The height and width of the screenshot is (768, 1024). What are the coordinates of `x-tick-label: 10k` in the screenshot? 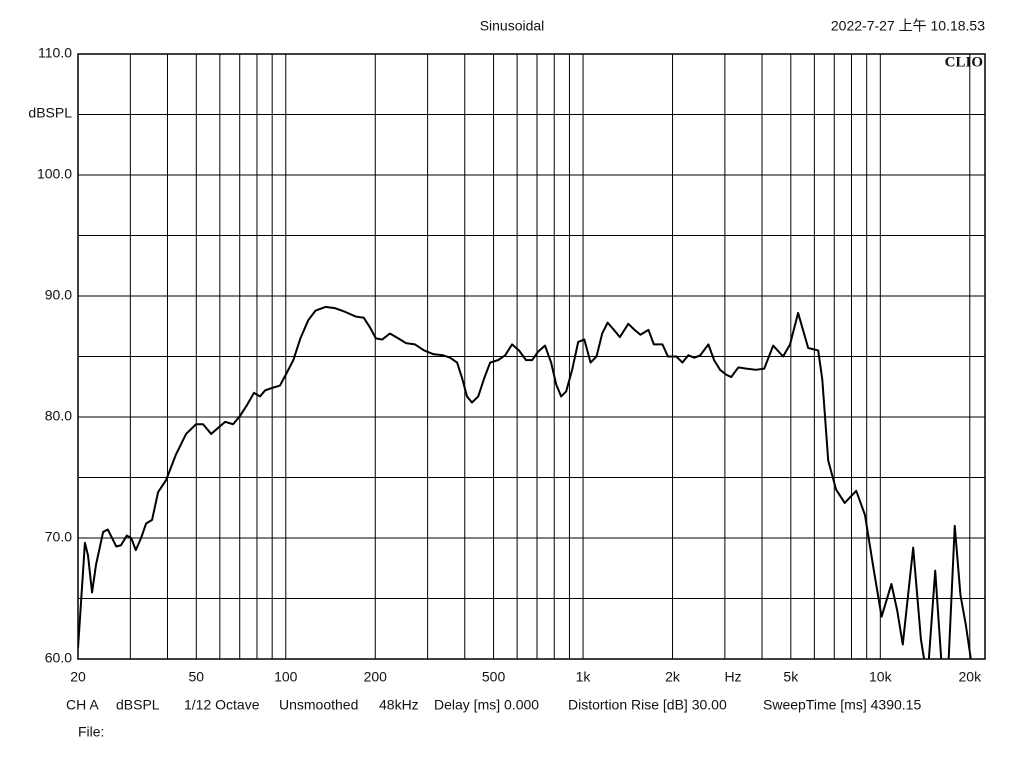 It's located at (881, 677).